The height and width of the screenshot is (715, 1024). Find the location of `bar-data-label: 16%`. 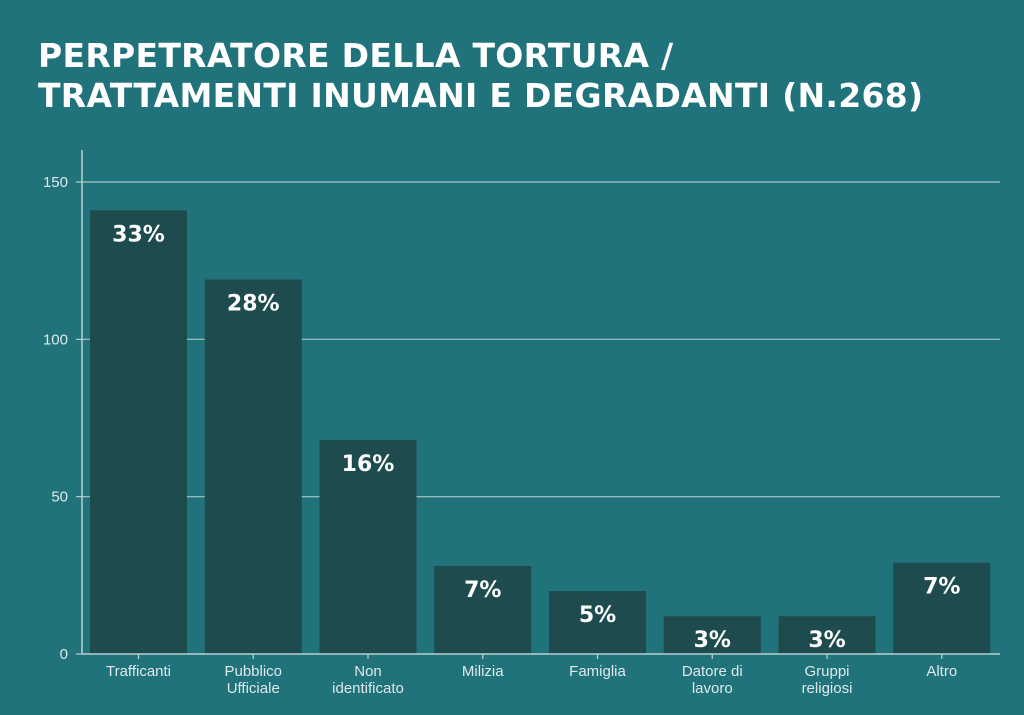

bar-data-label: 16% is located at coordinates (368, 464).